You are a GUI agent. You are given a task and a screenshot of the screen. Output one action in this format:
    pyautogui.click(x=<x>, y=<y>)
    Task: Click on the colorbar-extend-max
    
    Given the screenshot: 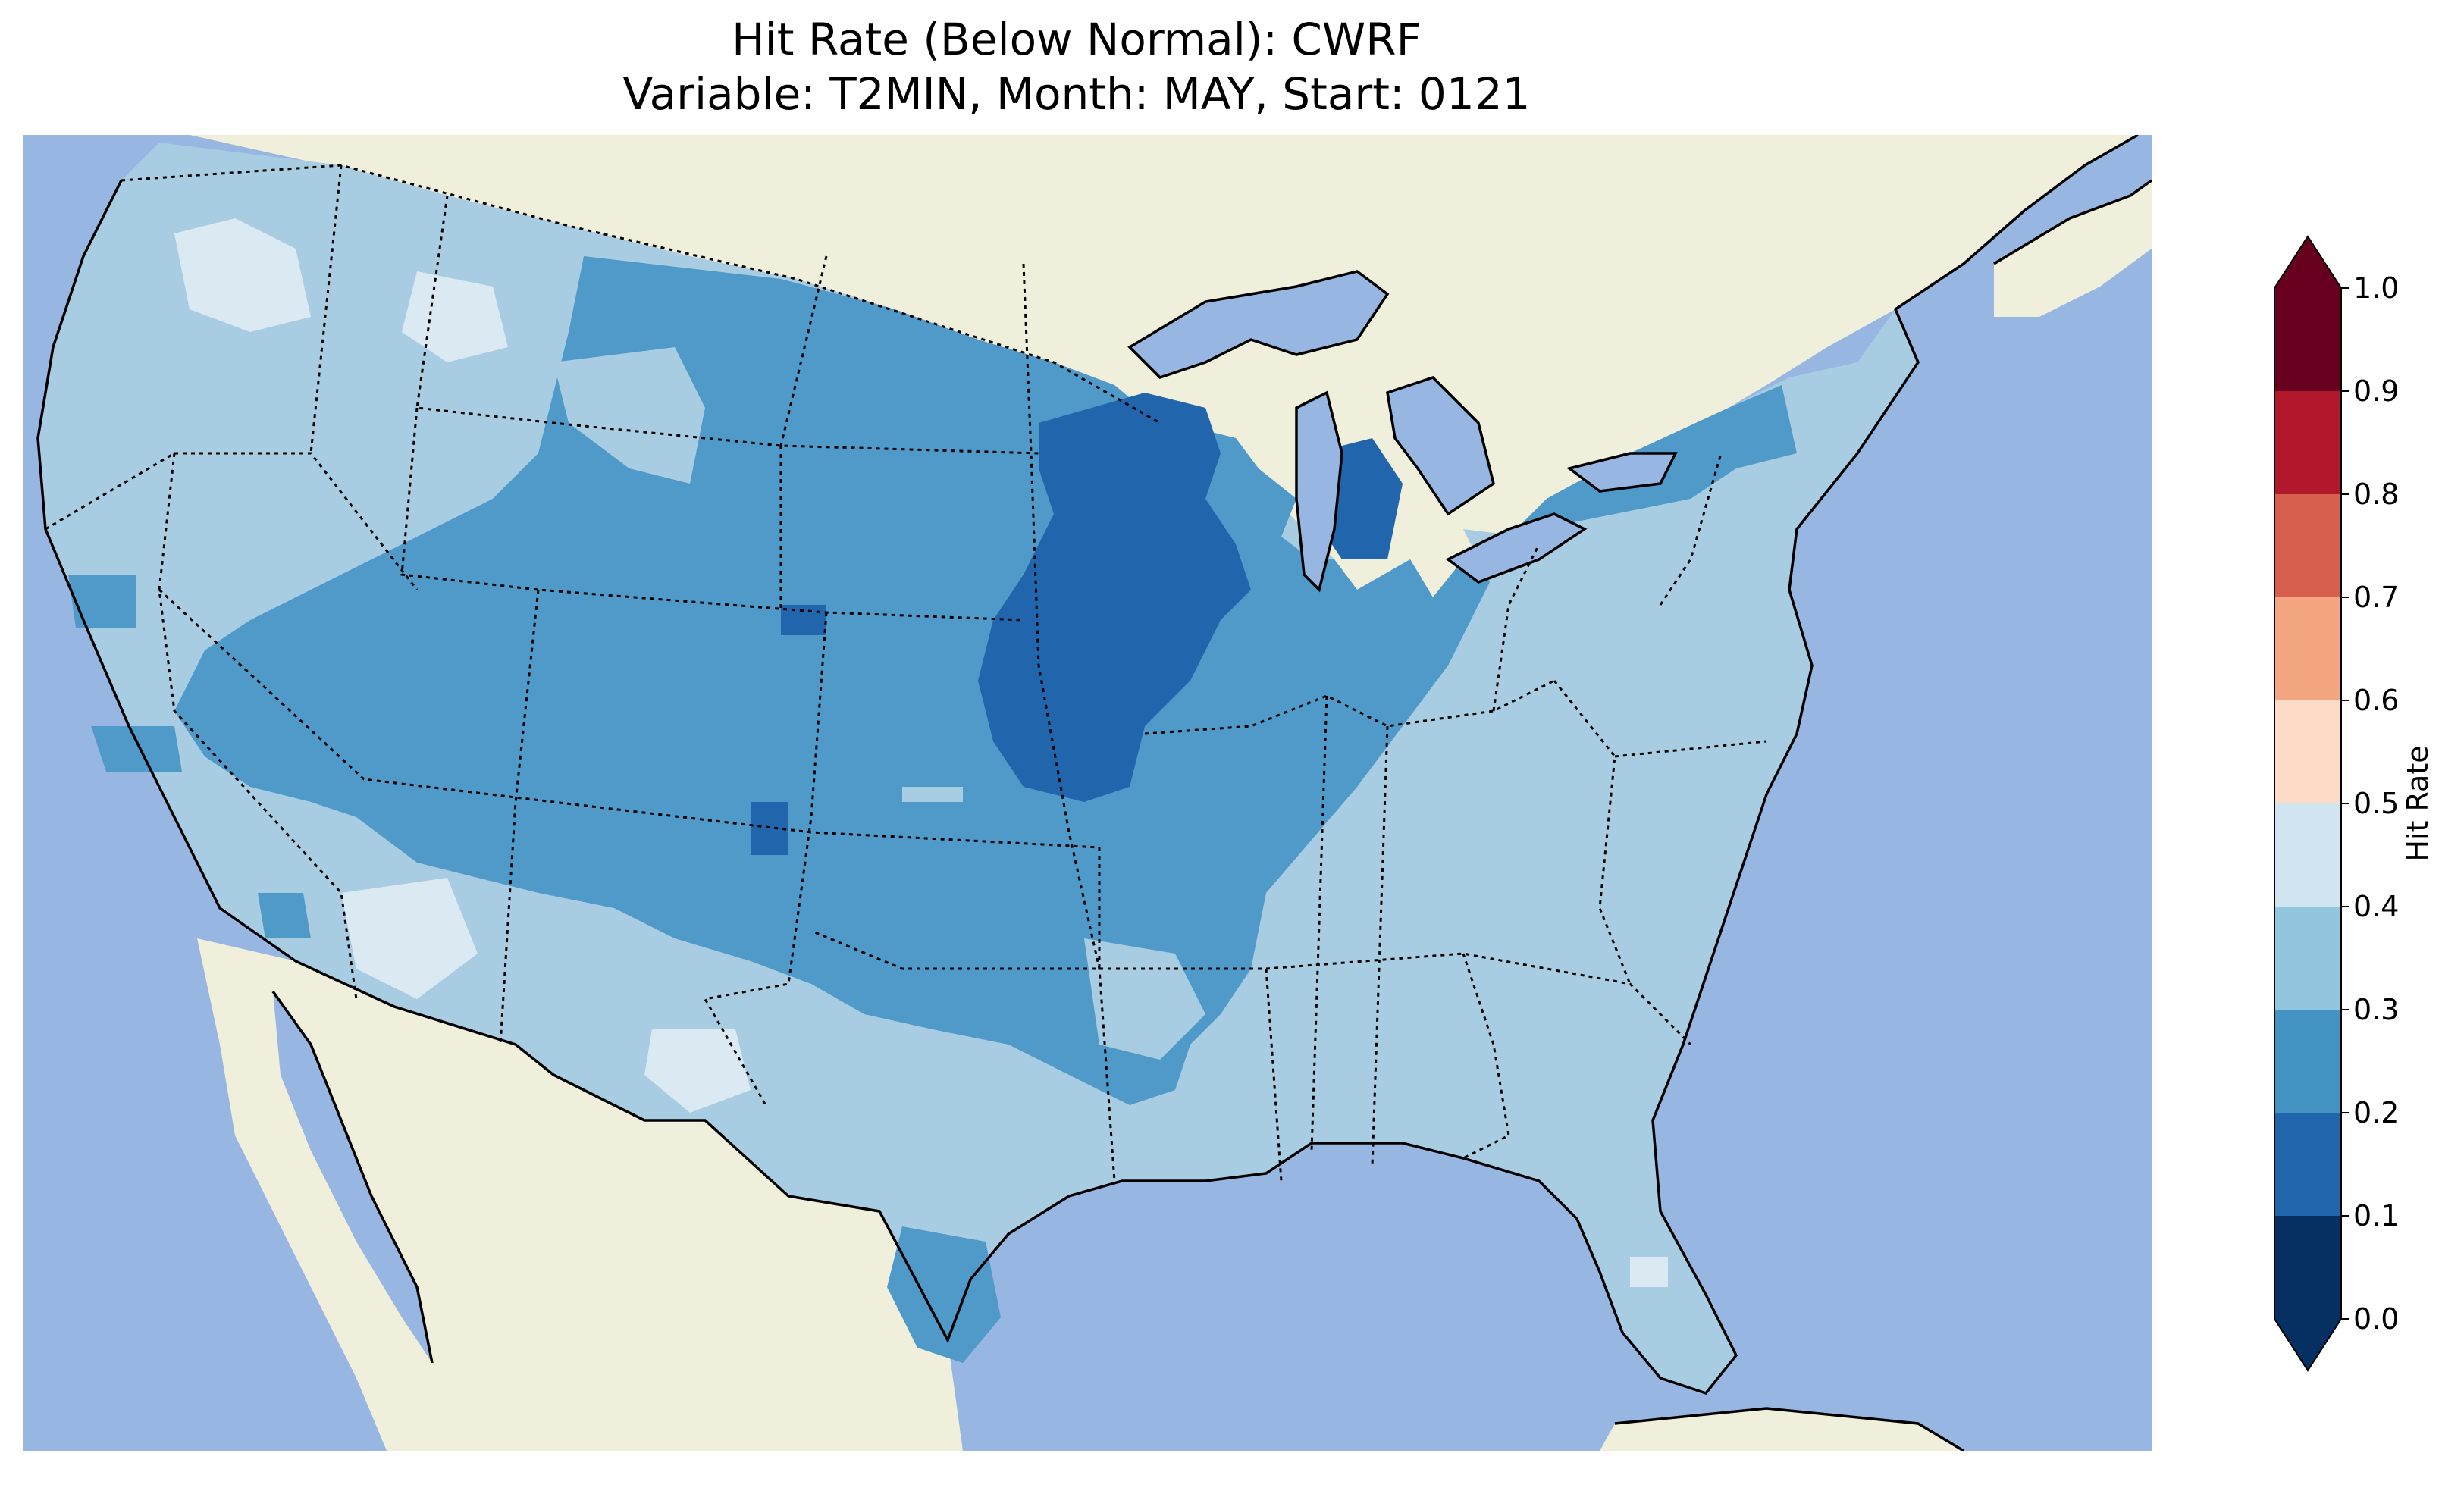 What is the action you would take?
    pyautogui.click(x=2307, y=262)
    